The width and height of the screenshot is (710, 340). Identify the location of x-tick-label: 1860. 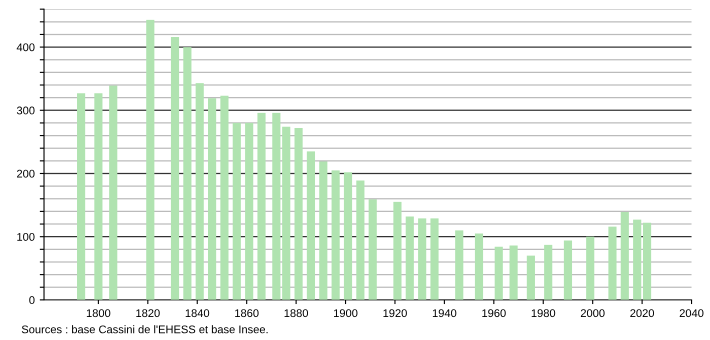
(247, 313).